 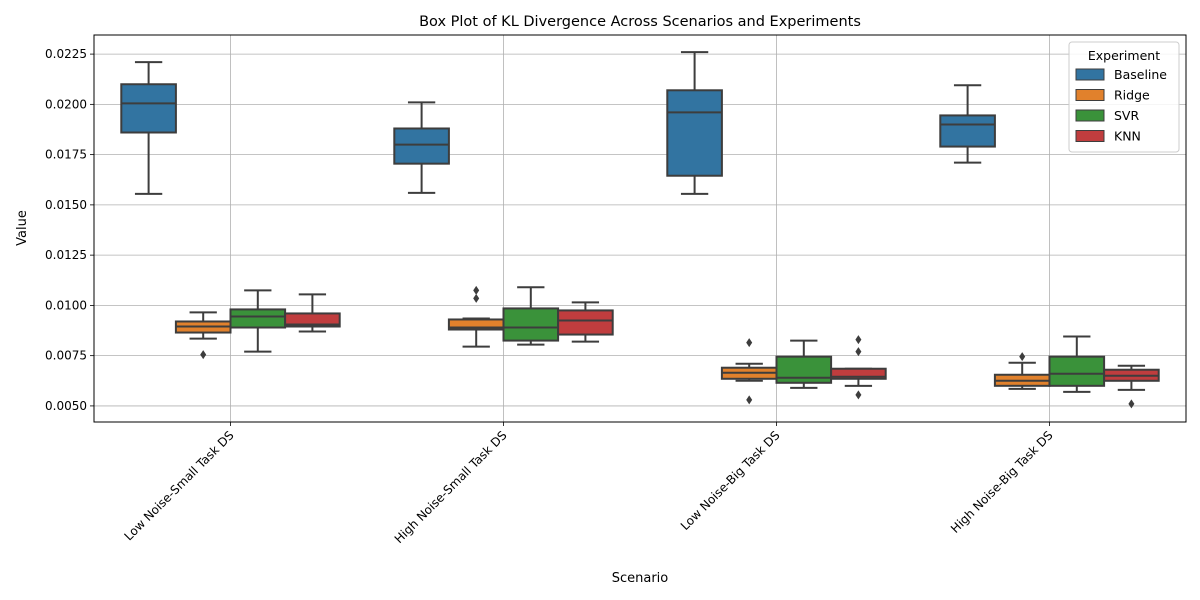 What do you see at coordinates (1124, 55) in the screenshot?
I see `legend-title: Experiment` at bounding box center [1124, 55].